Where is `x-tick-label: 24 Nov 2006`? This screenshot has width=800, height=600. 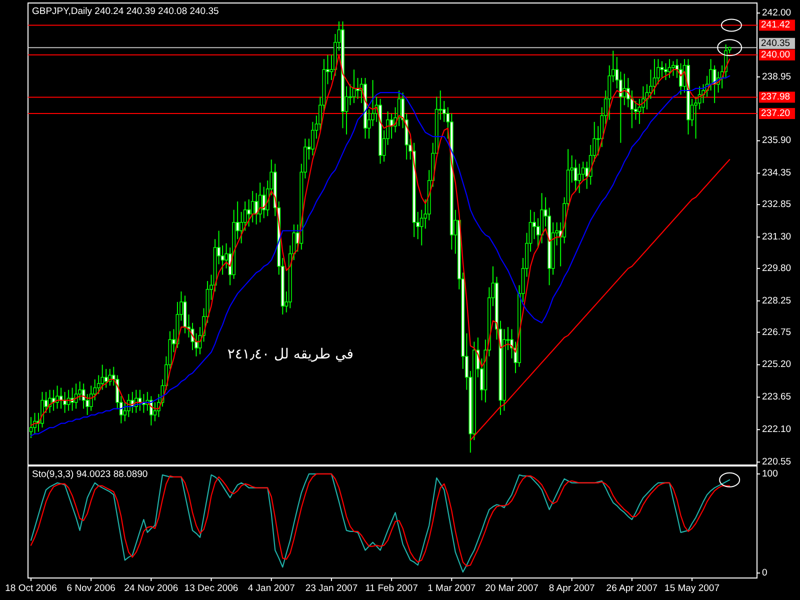 x-tick-label: 24 Nov 2006 is located at coordinates (151, 588).